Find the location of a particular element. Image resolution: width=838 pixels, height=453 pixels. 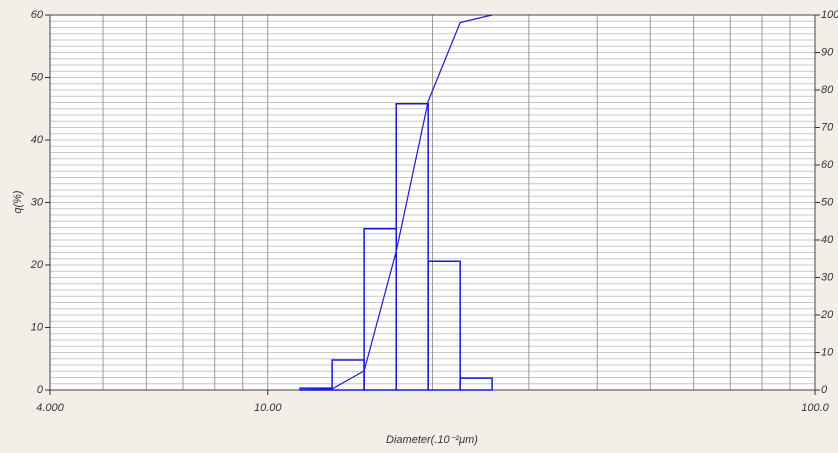

y2-tick-label: 0 is located at coordinates (824, 390).